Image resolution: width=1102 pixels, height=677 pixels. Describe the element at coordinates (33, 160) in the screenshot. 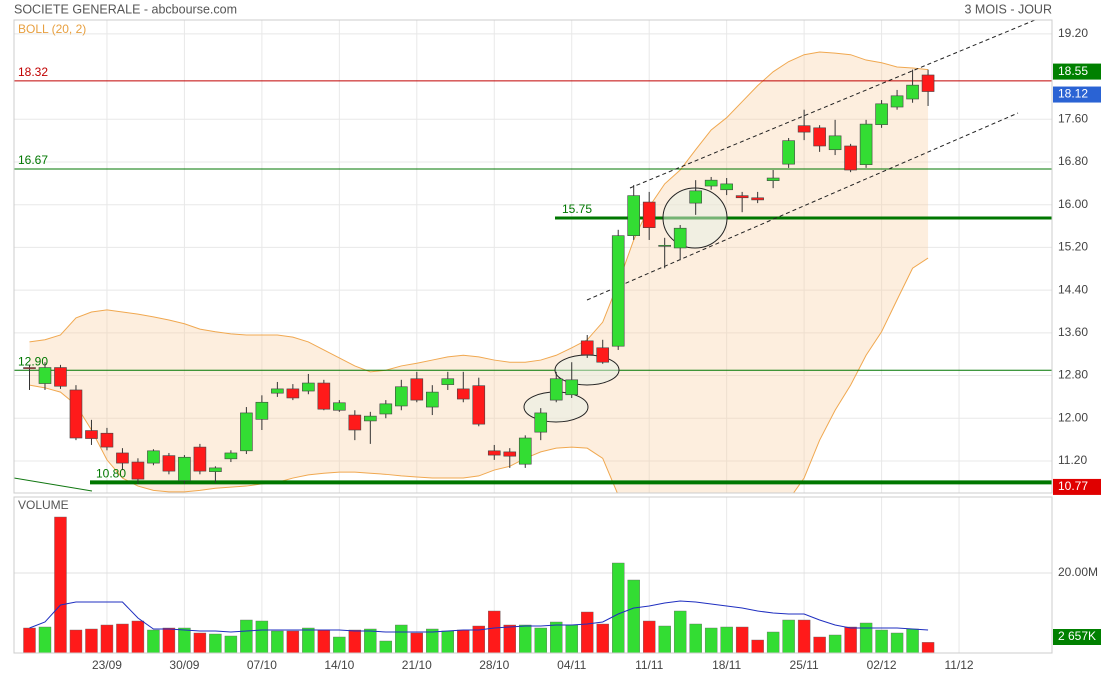

I see `level-label: 16.67` at that location.